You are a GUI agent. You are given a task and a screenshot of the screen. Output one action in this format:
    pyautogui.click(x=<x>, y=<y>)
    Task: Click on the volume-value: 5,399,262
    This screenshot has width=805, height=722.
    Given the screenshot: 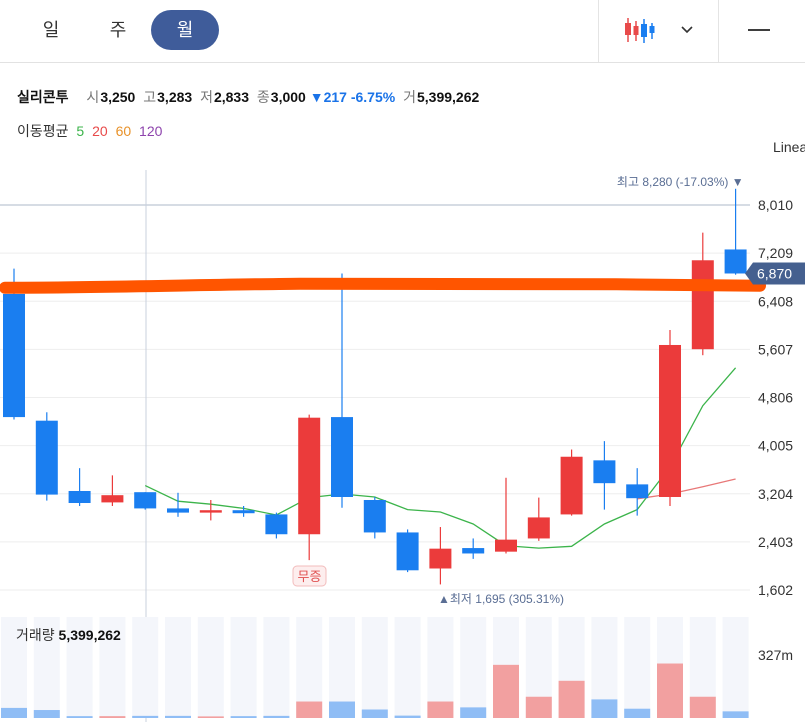 What is the action you would take?
    pyautogui.click(x=448, y=97)
    